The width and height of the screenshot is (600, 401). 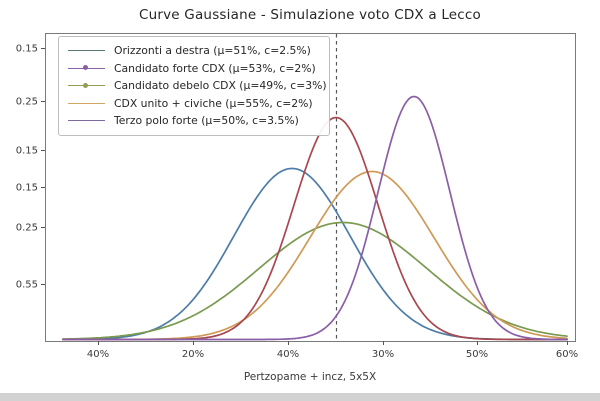 I want to click on legend-item: Candidato debelo CDX (μ=49%, c=3%), so click(x=197, y=86).